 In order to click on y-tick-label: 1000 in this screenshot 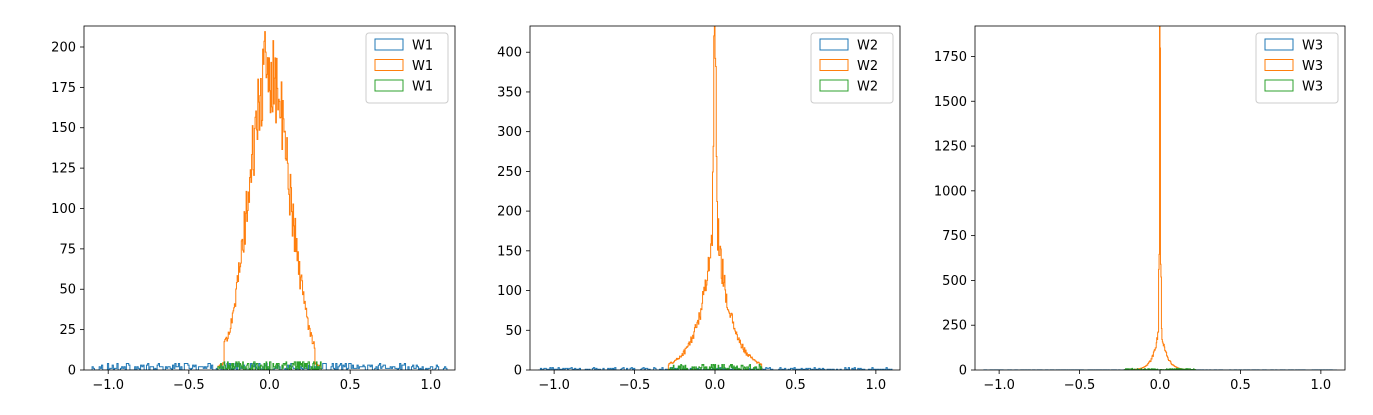, I will do `click(950, 191)`.